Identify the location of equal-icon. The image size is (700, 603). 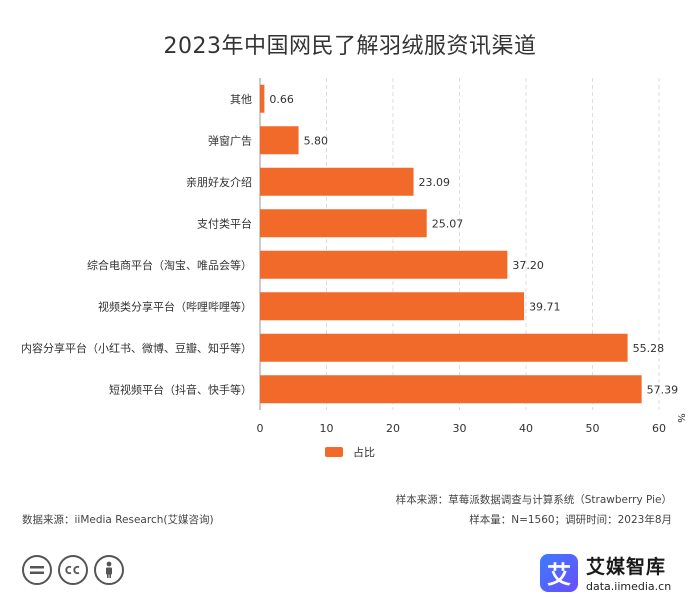
(37, 570).